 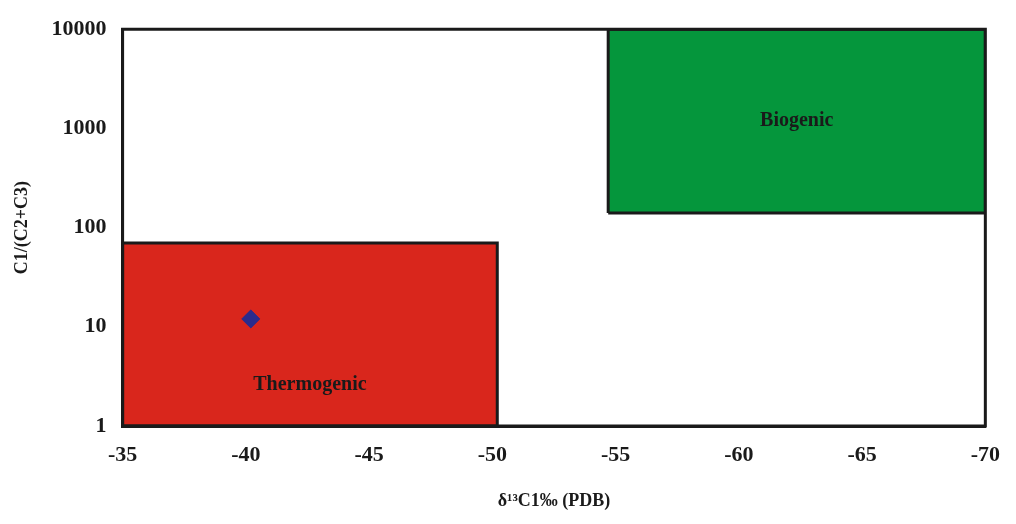 I want to click on y-tick-label: 1, so click(x=101, y=424).